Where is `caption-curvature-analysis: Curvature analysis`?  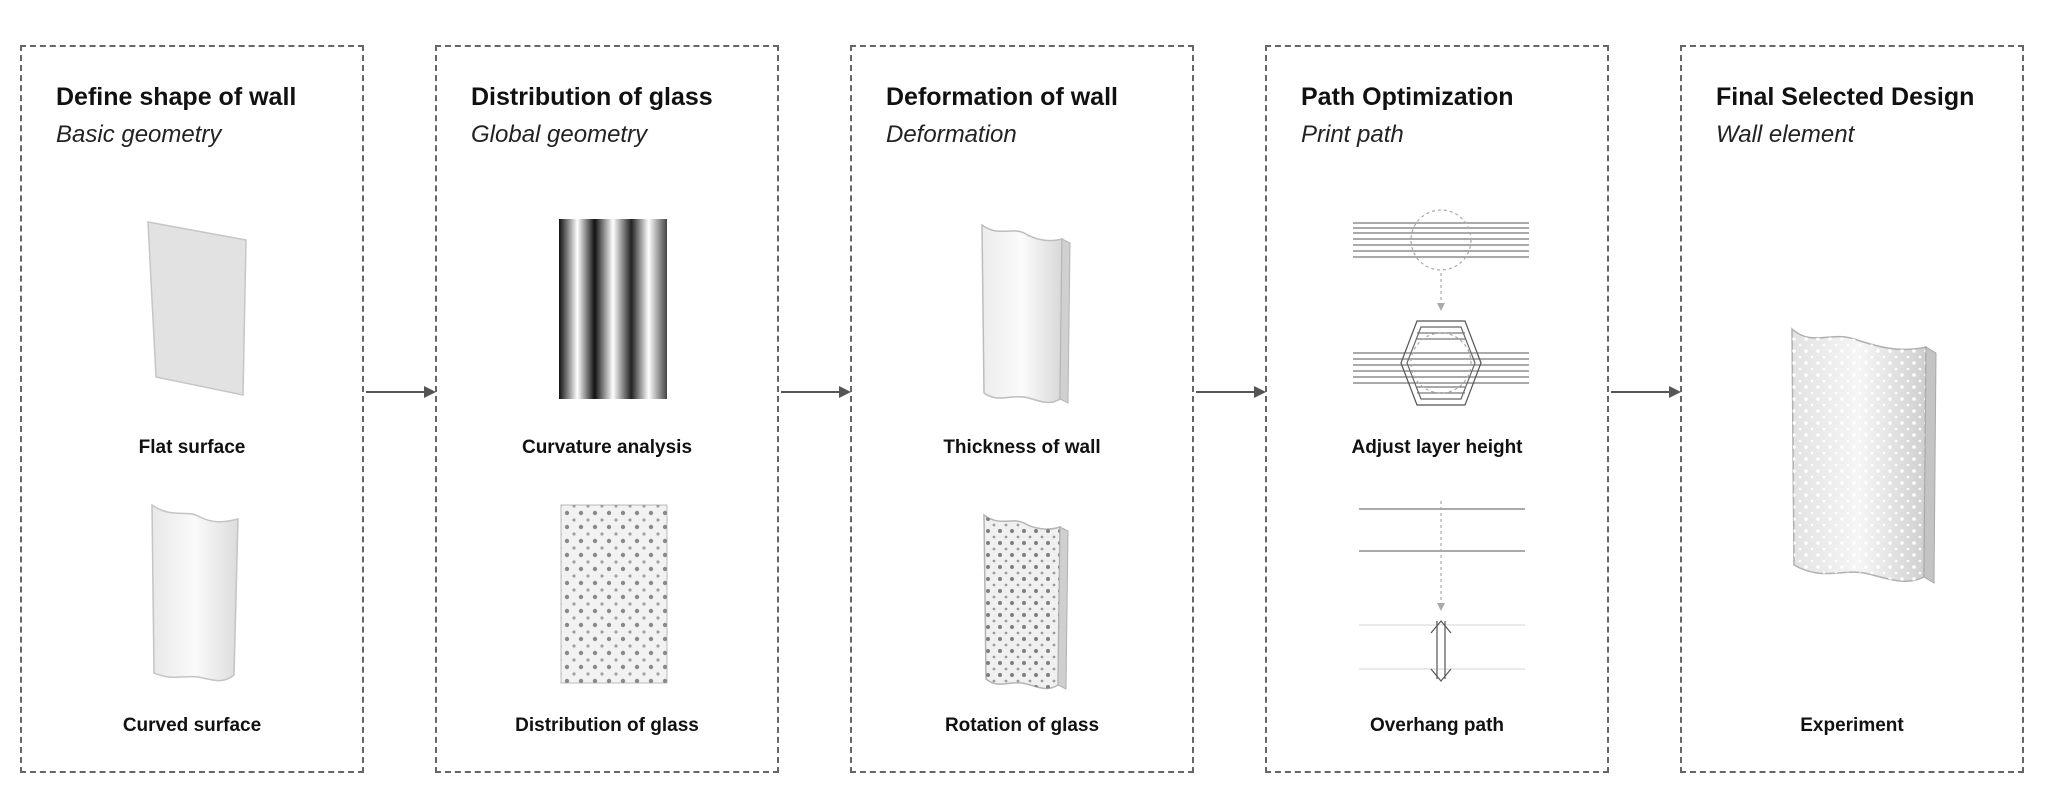 caption-curvature-analysis: Curvature analysis is located at coordinates (607, 447).